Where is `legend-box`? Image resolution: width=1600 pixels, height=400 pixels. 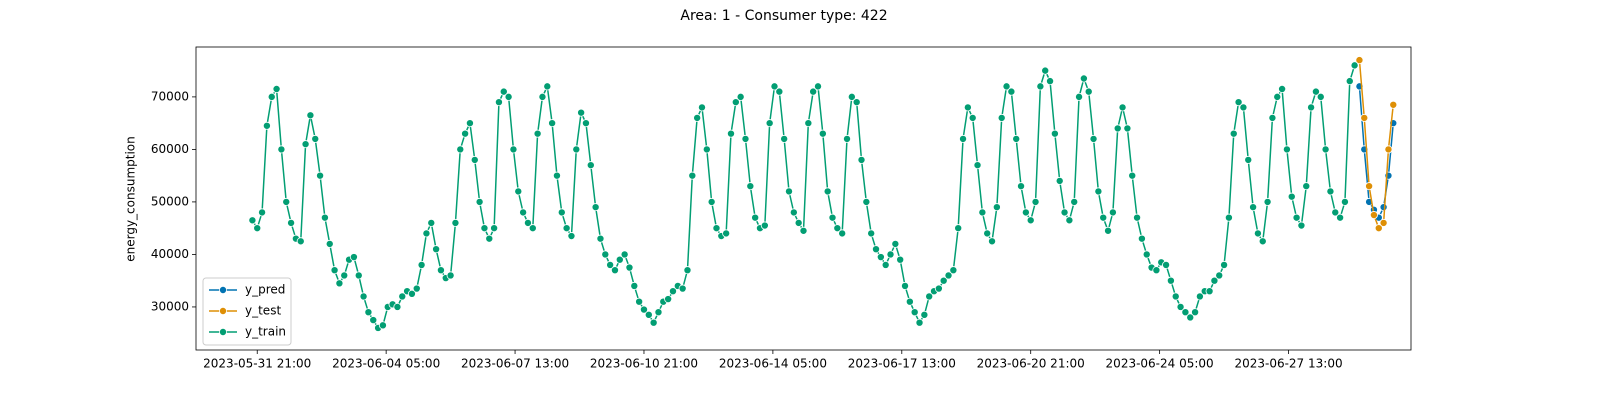 legend-box is located at coordinates (247, 311).